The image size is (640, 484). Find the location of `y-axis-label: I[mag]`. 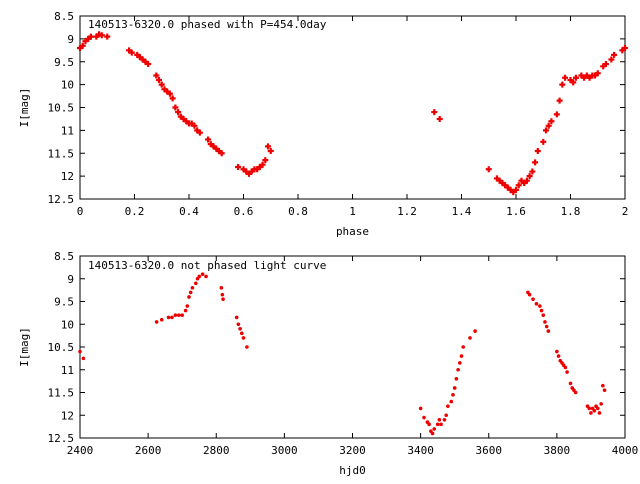

y-axis-label: I[mag] is located at coordinates (24, 108).